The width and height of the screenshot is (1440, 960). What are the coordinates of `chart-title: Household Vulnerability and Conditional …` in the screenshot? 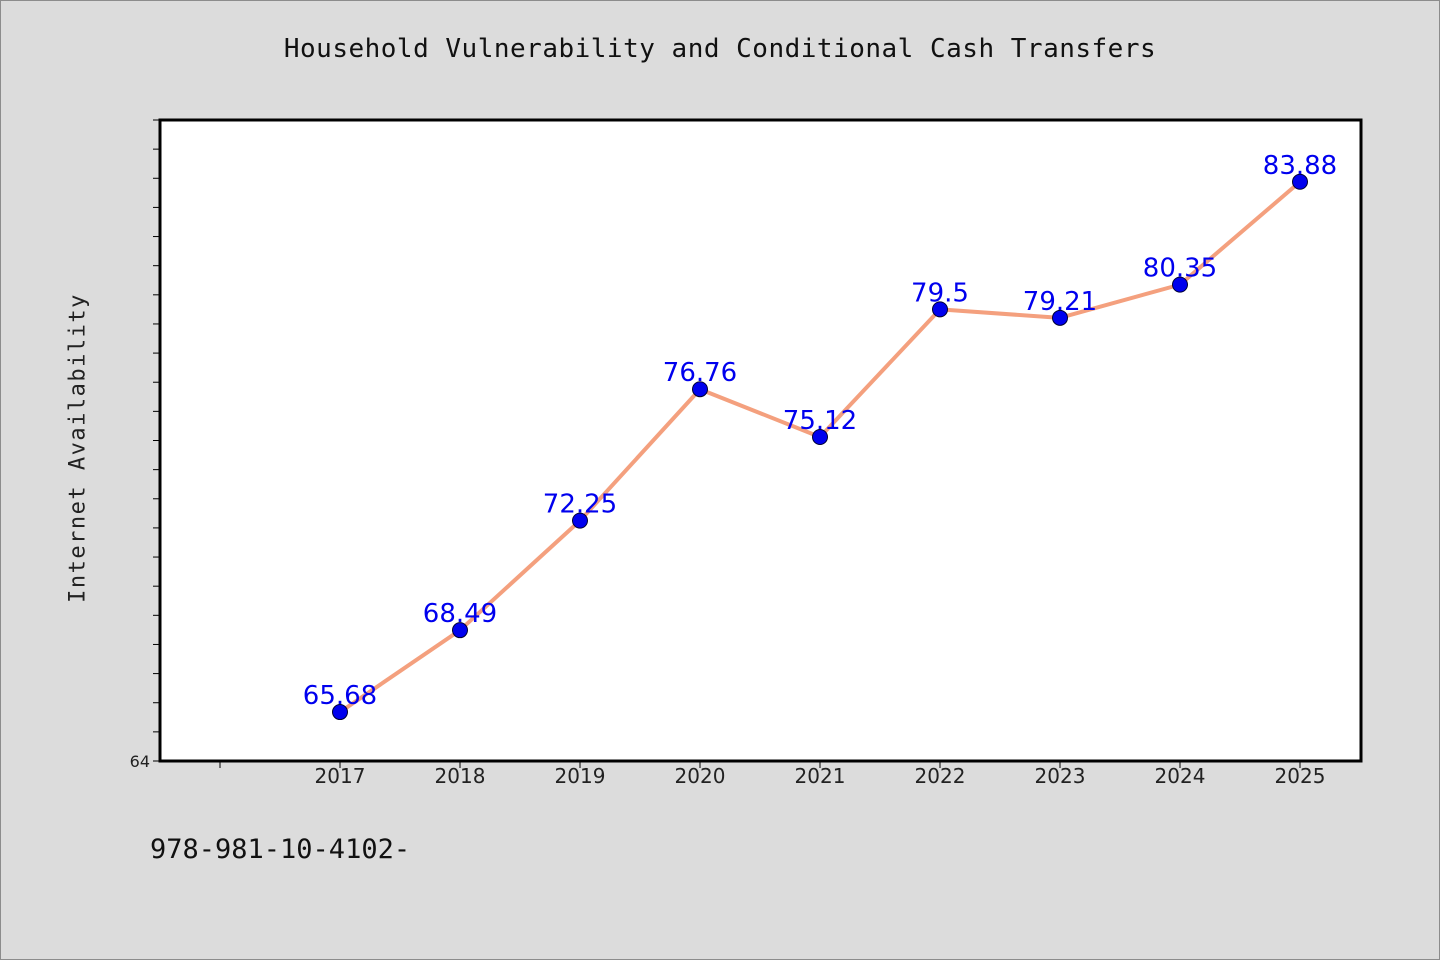 It's located at (720, 49).